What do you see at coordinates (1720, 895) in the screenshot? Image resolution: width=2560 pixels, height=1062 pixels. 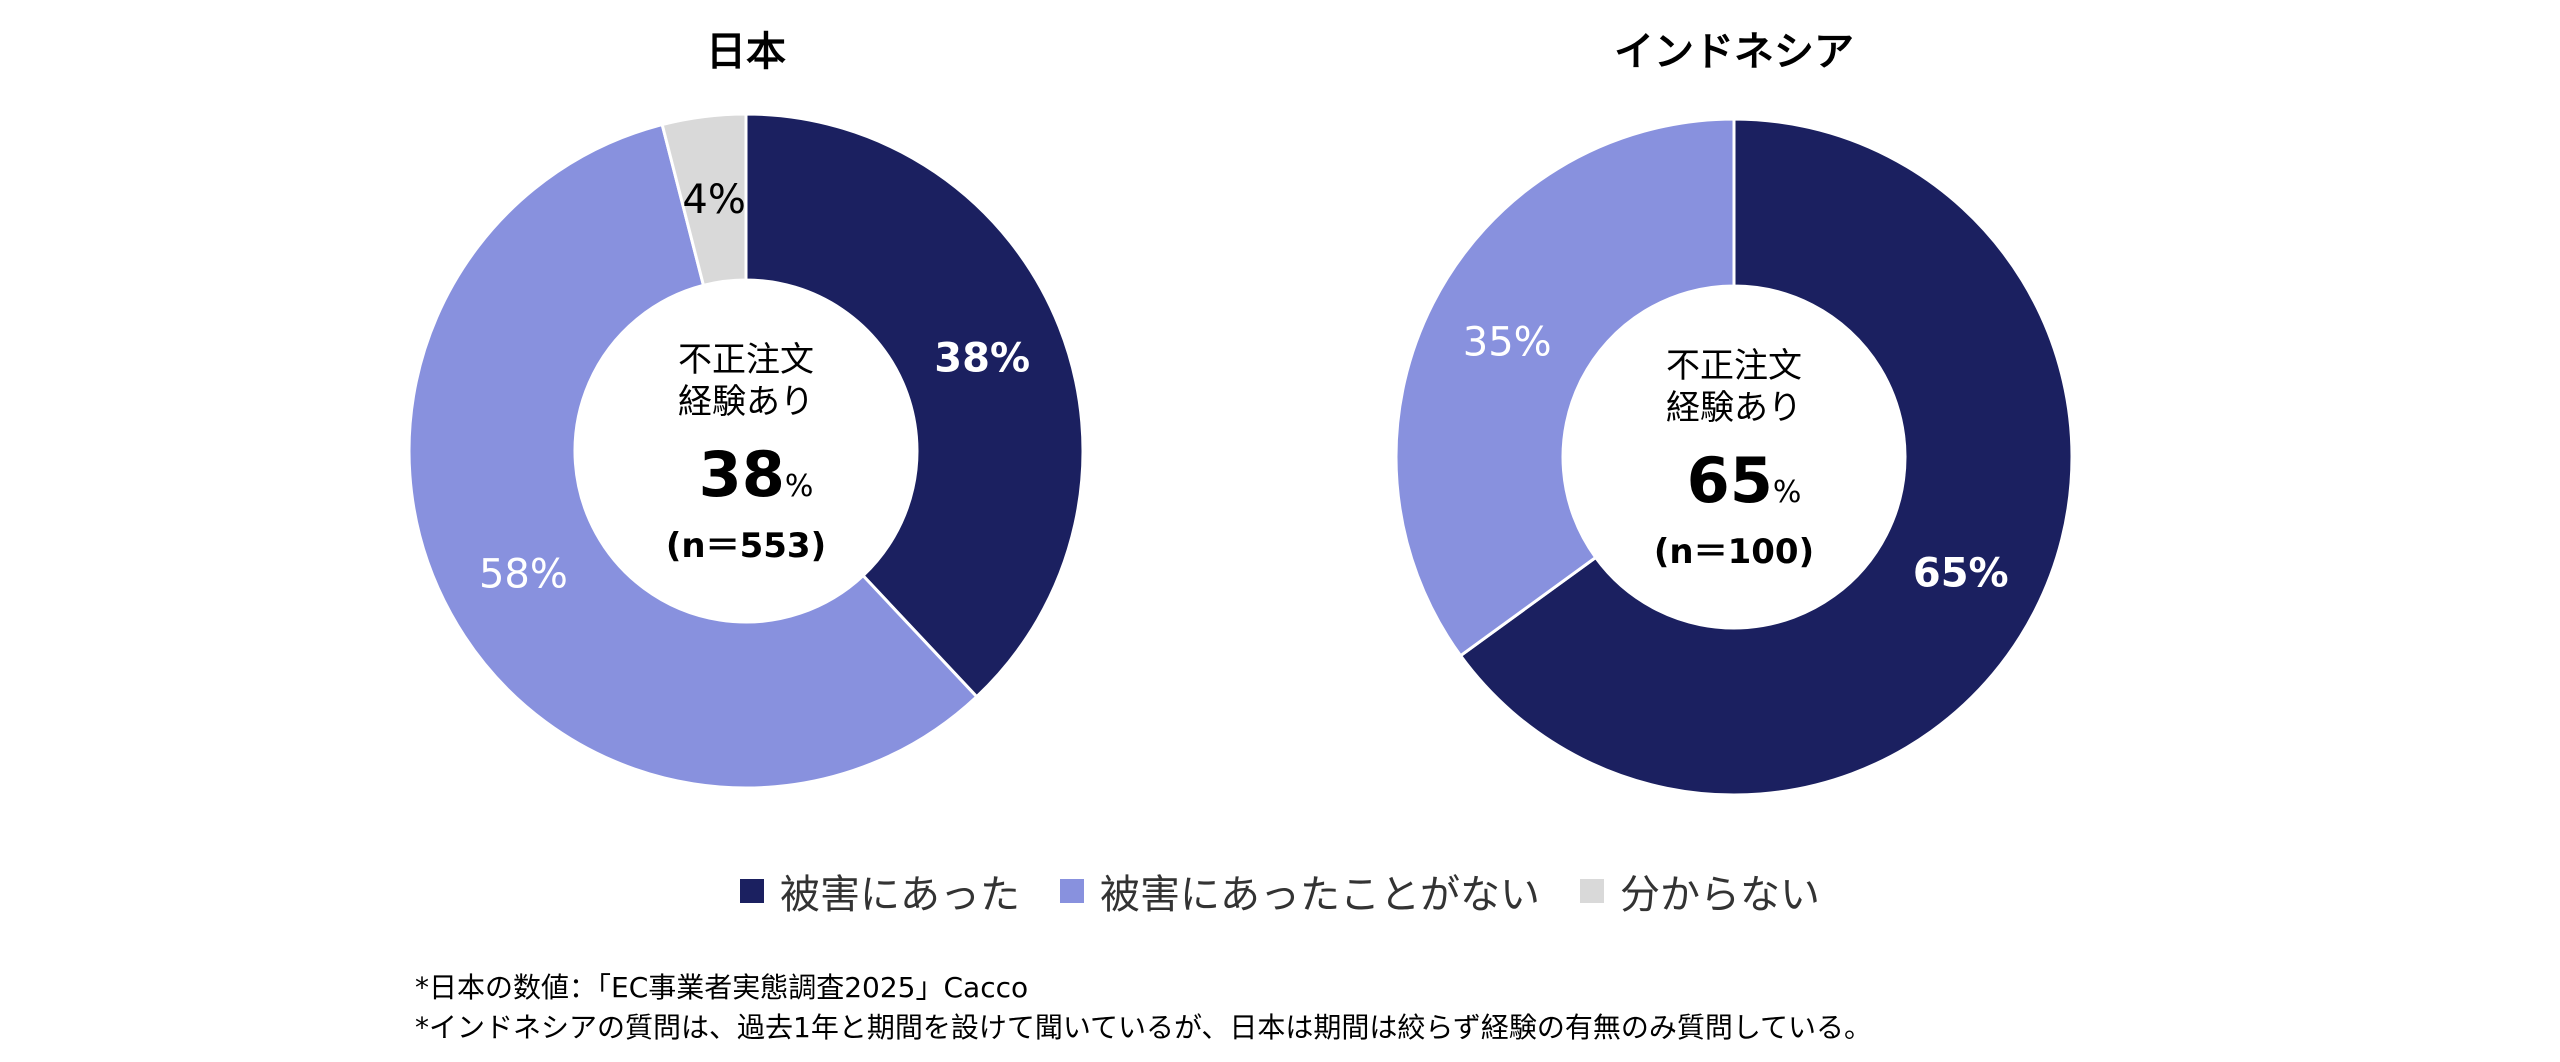 I see `legend-label: 分からない` at bounding box center [1720, 895].